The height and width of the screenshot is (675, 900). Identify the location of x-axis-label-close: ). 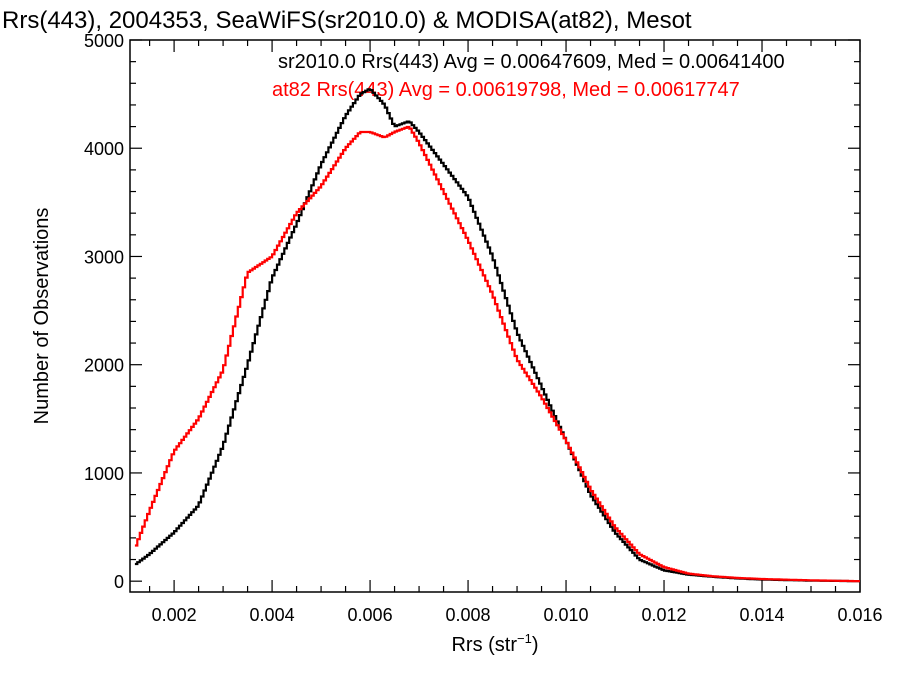
(535, 645).